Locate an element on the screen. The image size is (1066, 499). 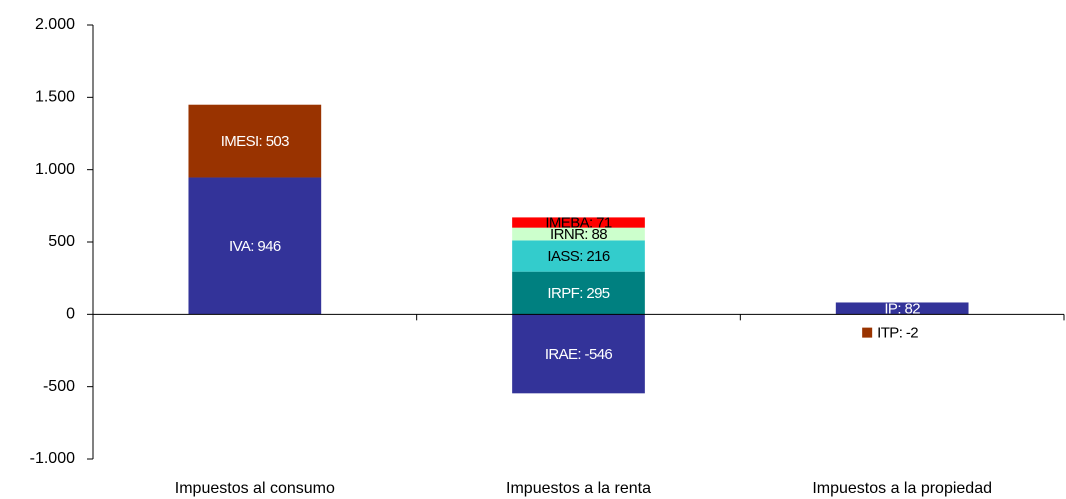
y-tick-label: 500 is located at coordinates (61, 241).